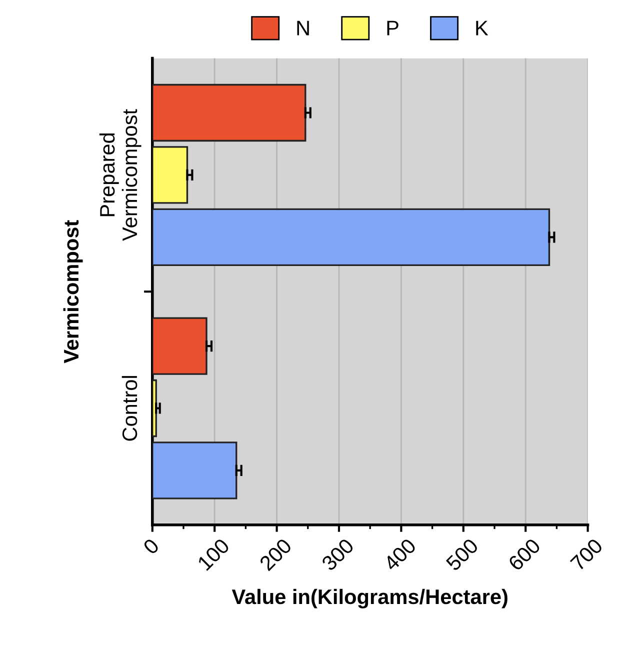 The width and height of the screenshot is (622, 648). Describe the element at coordinates (73, 292) in the screenshot. I see `y-axis-title: Vermicompost` at that location.